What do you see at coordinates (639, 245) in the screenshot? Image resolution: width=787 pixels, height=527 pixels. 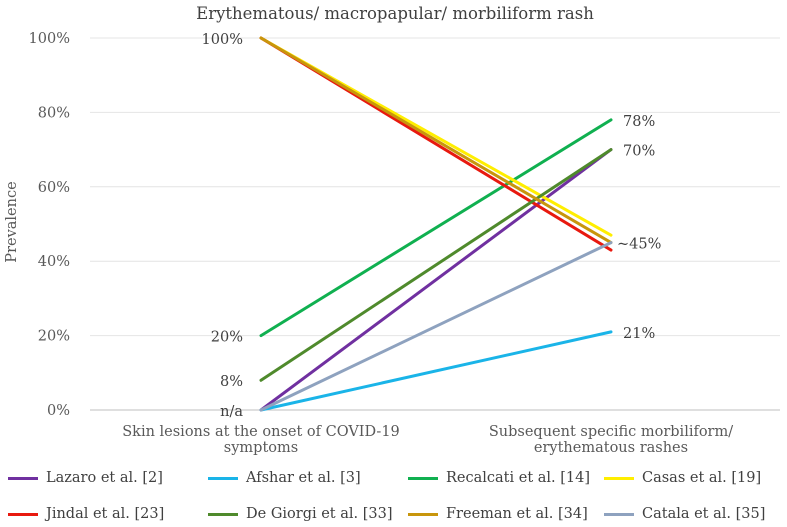 I see `data-label: ~45%` at bounding box center [639, 245].